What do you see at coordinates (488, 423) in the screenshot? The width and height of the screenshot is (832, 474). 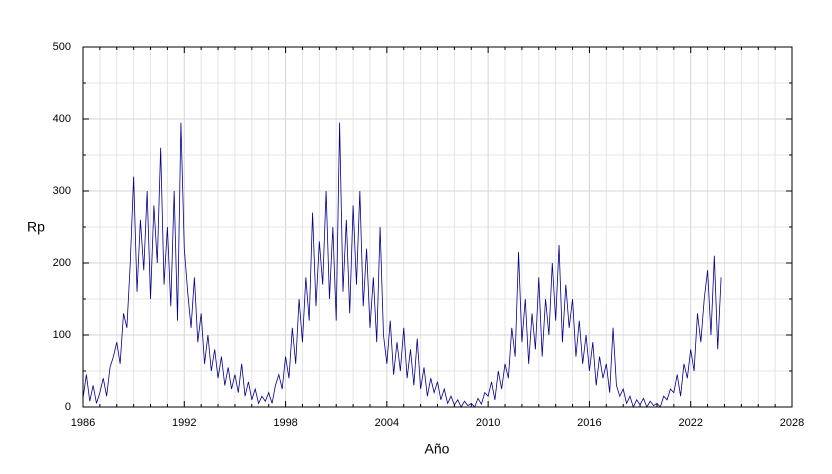 I see `x-tick-label: 2010` at bounding box center [488, 423].